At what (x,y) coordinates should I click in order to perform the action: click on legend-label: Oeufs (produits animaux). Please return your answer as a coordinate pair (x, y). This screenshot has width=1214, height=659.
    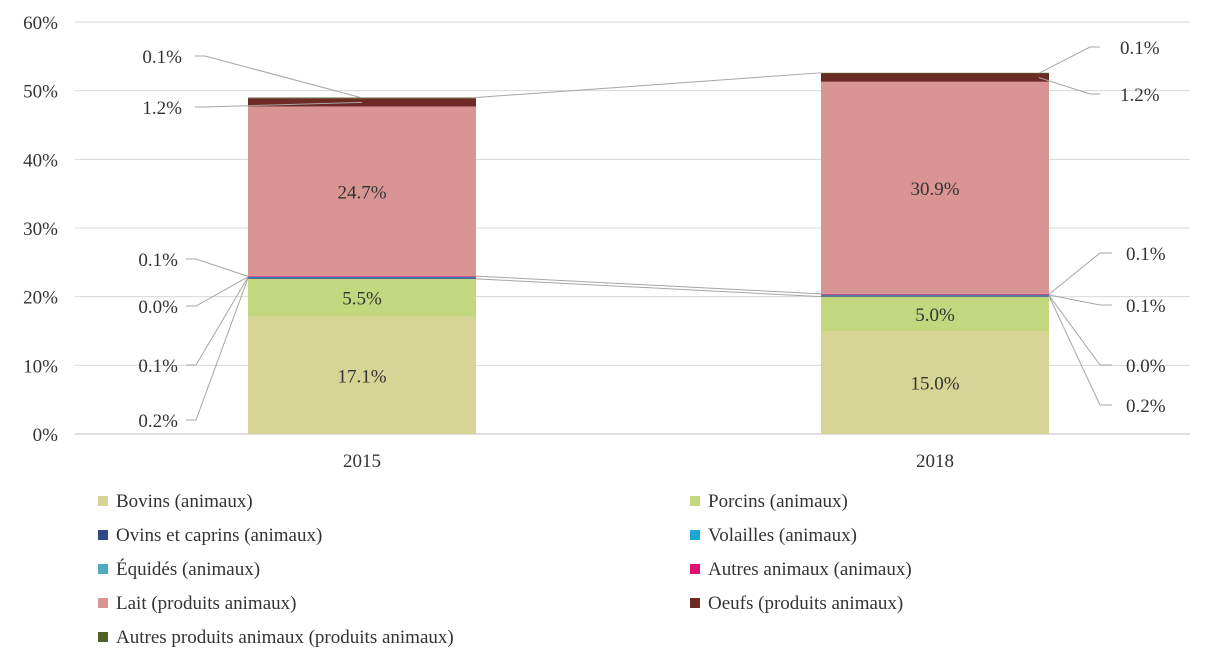
    Looking at the image, I should click on (805, 603).